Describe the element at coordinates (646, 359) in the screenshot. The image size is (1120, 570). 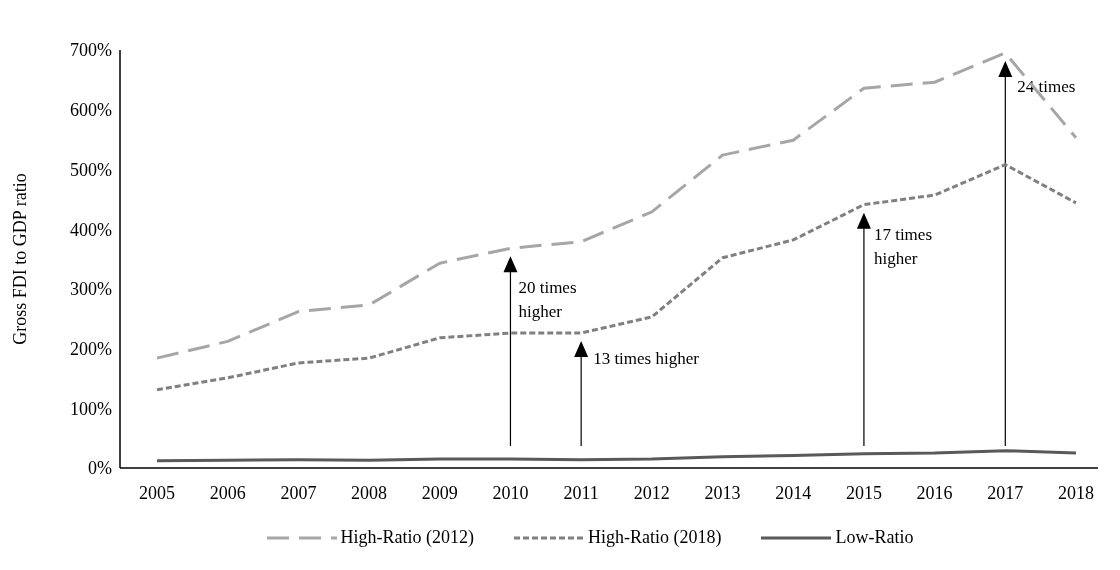
I see `annotation: 13 times higher` at that location.